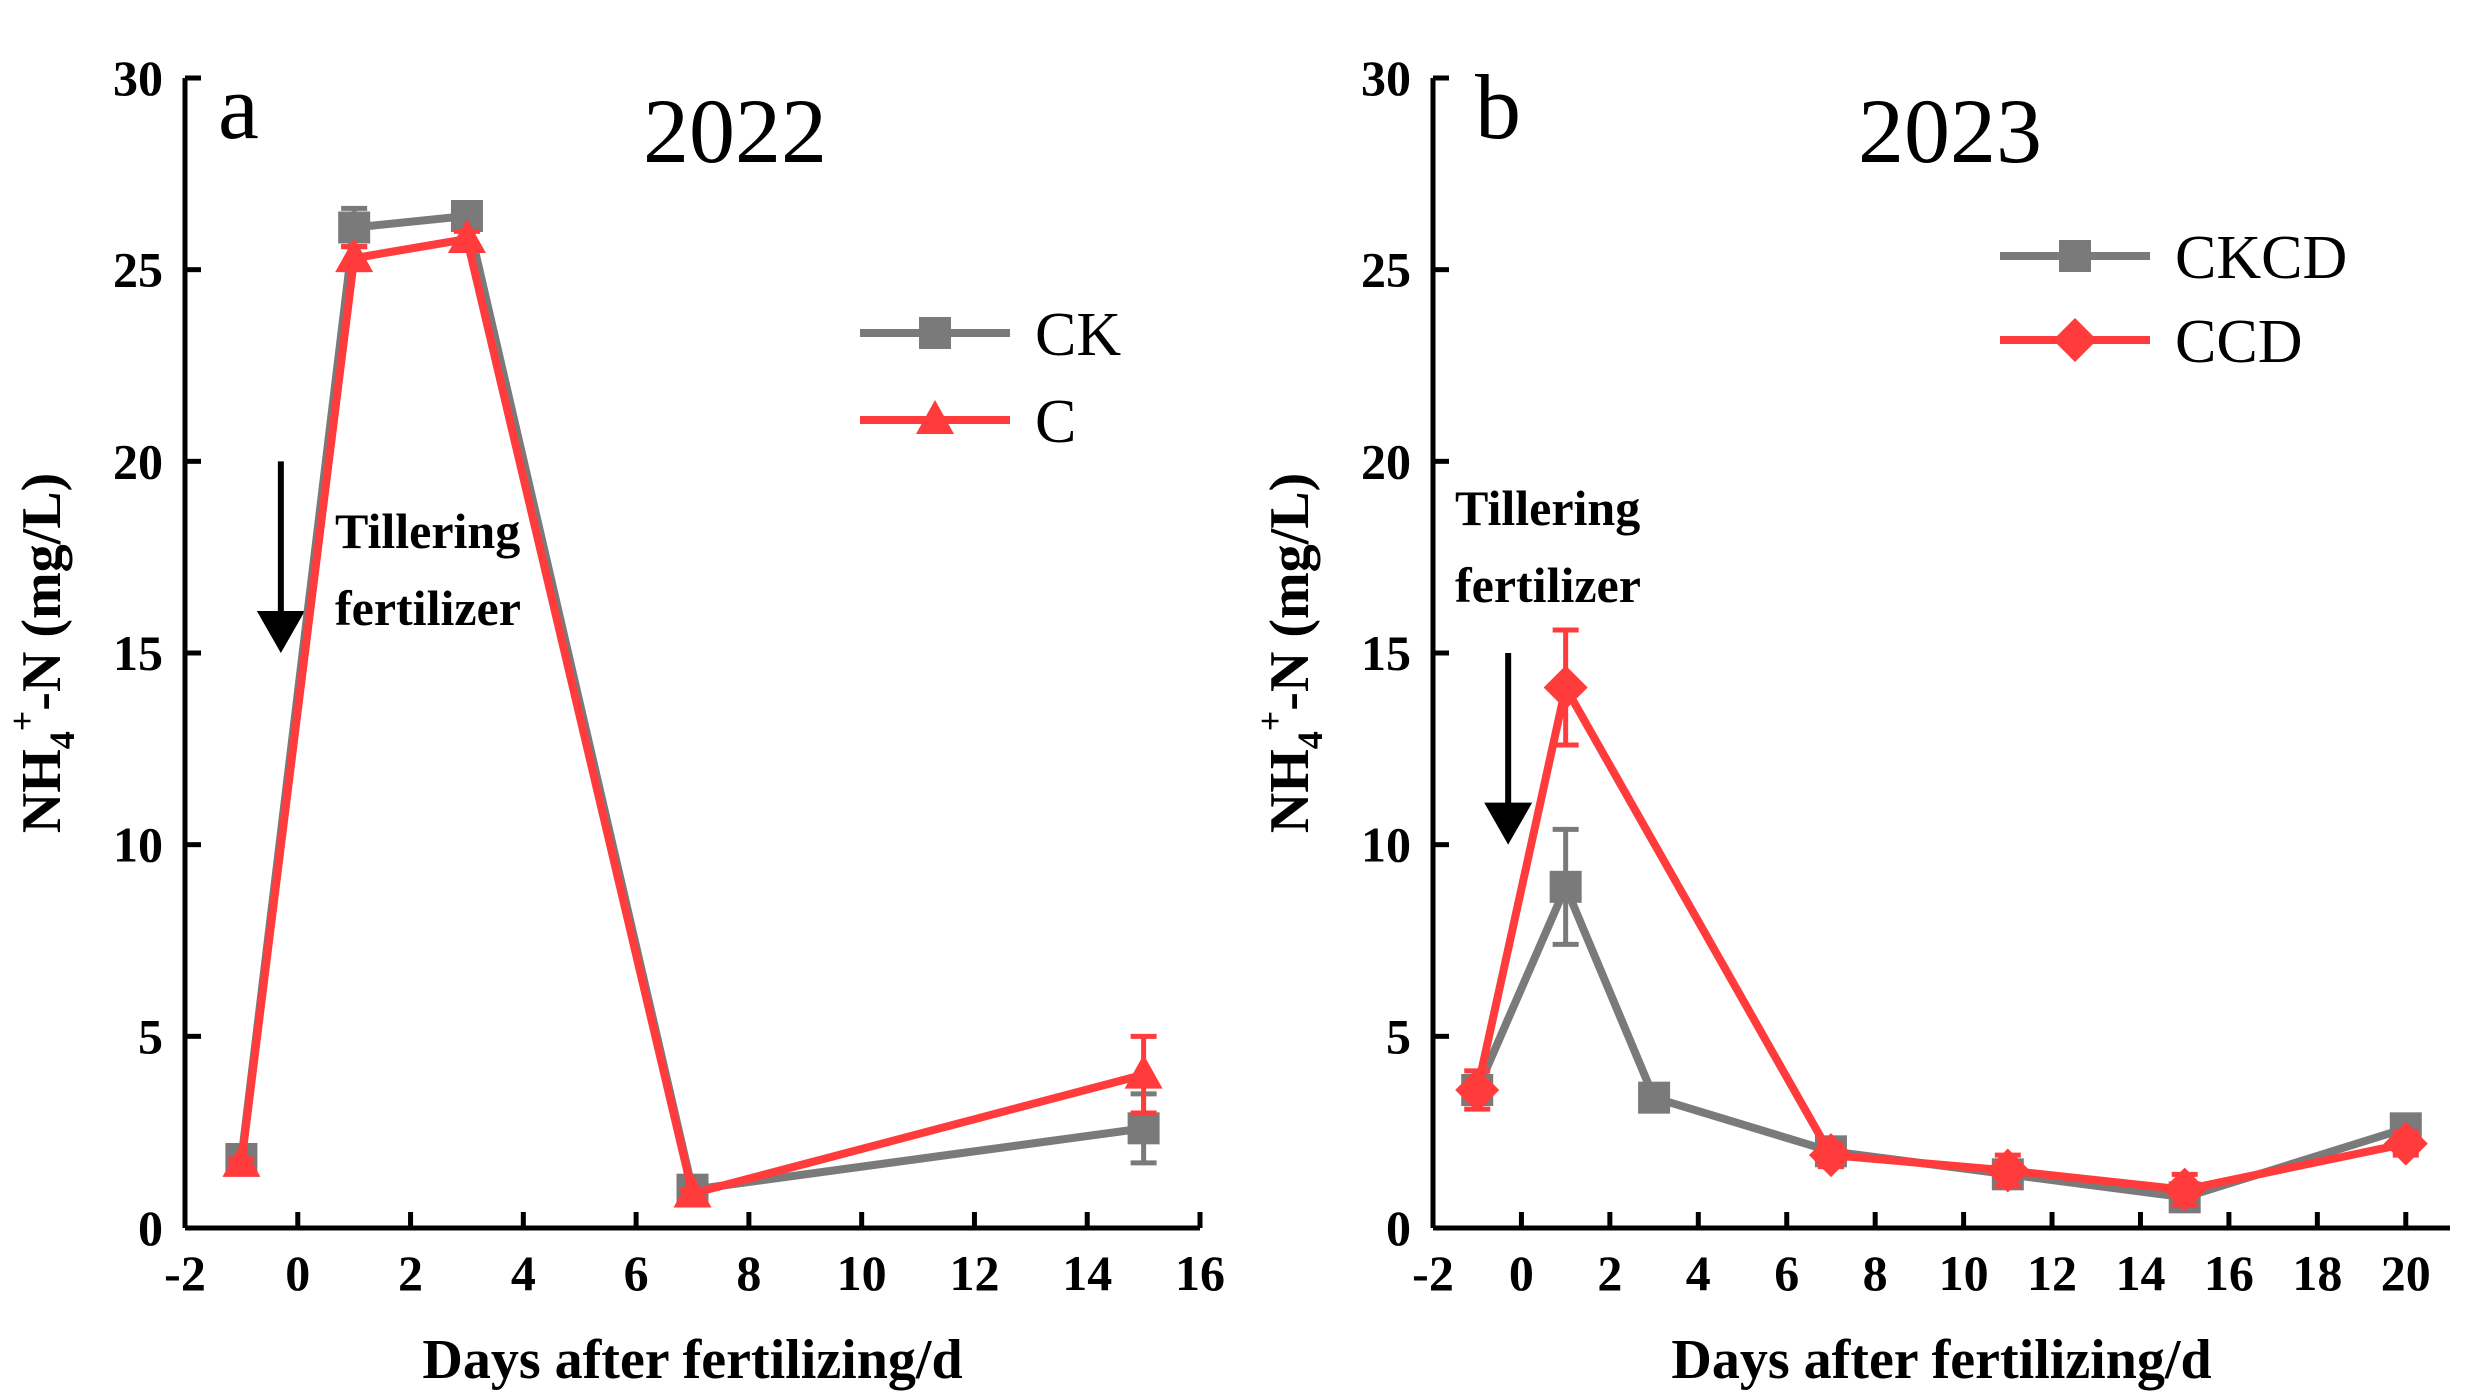 This screenshot has width=2473, height=1400. I want to click on series-CKCD, so click(1941, 1020).